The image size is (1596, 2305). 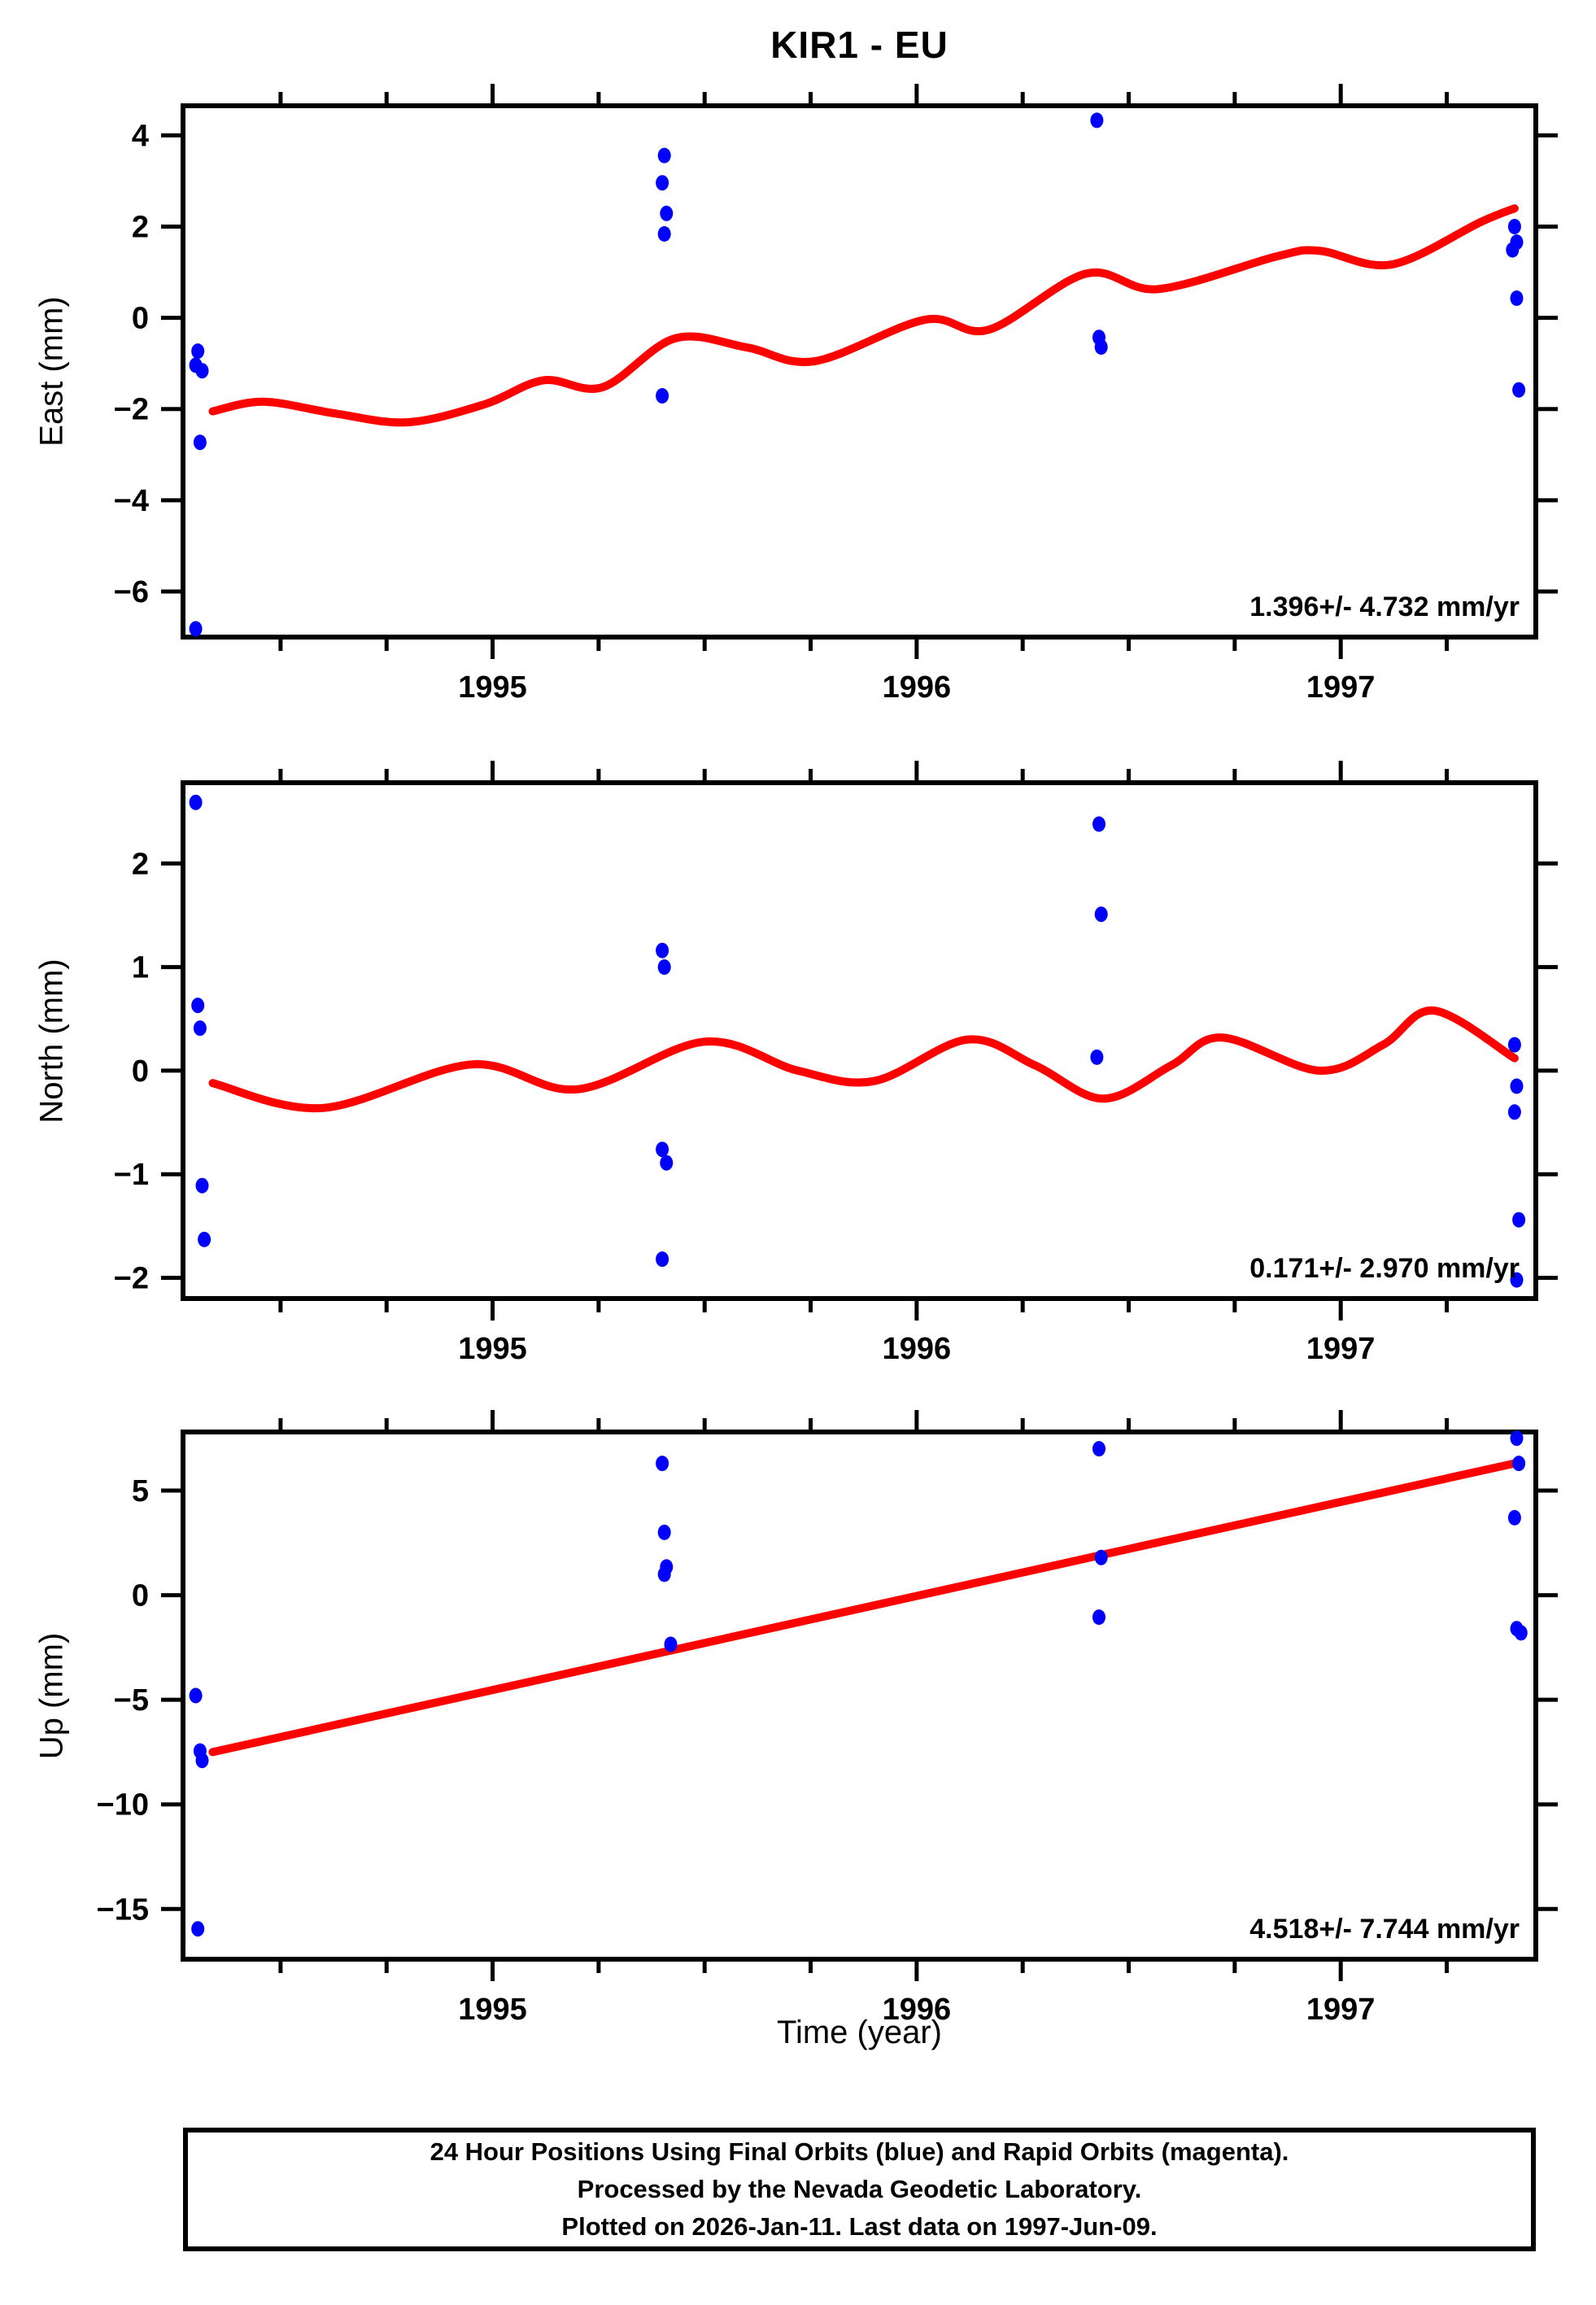 What do you see at coordinates (140, 1491) in the screenshot?
I see `y-tick-label: 5` at bounding box center [140, 1491].